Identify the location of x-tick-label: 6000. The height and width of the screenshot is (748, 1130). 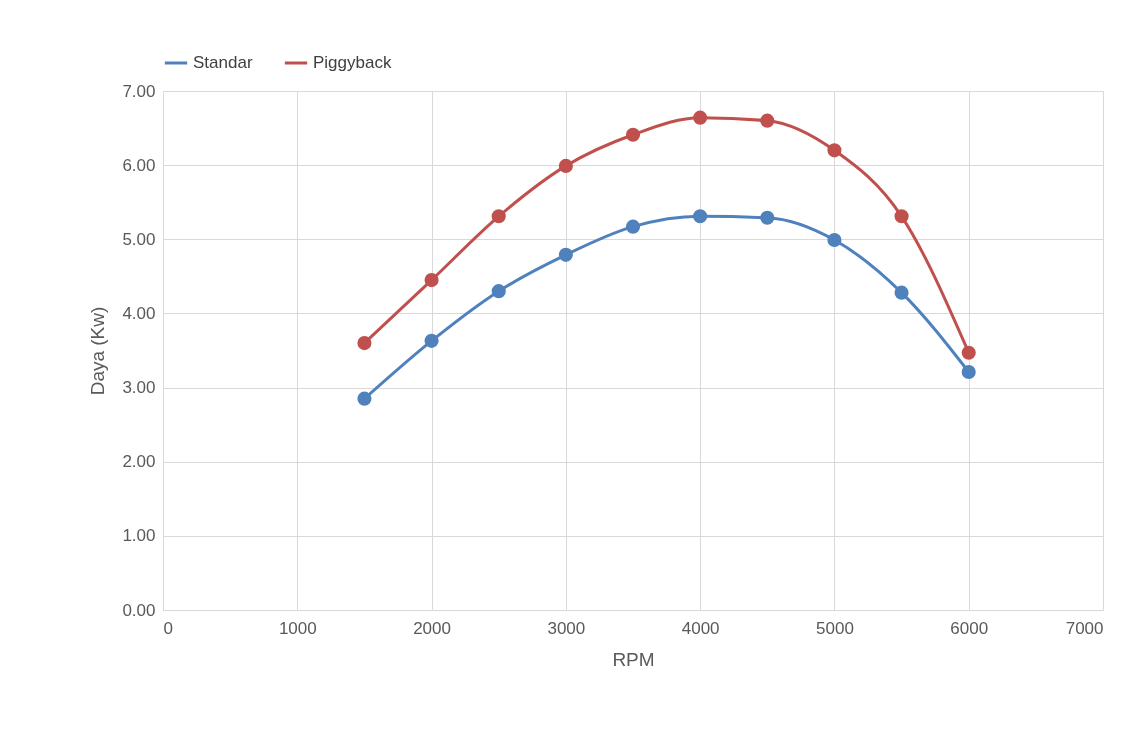
(969, 628).